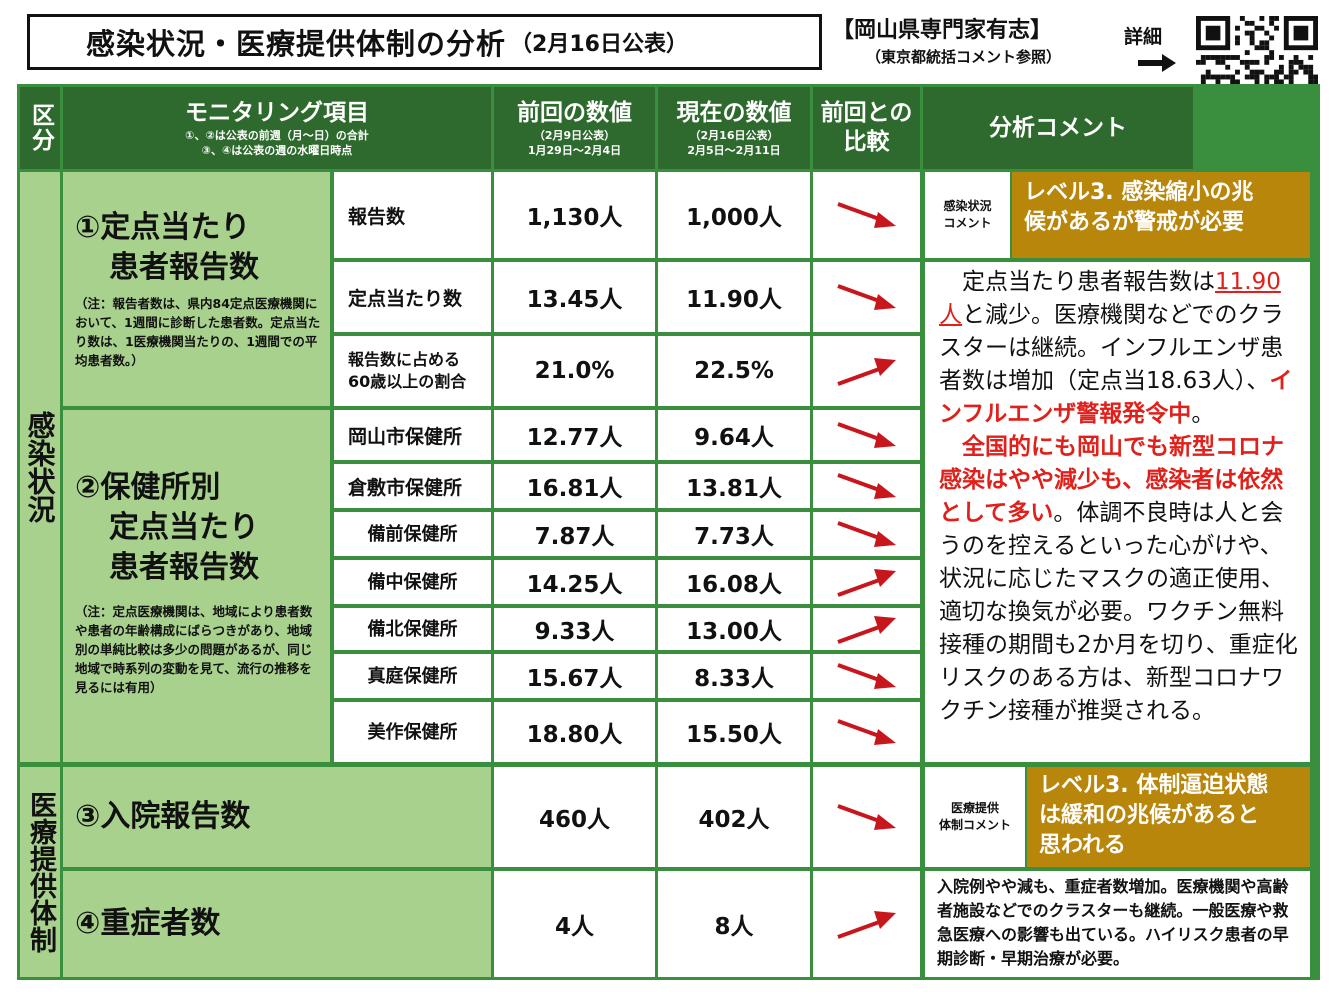 Image resolution: width=1331 pixels, height=992 pixels. I want to click on row-current-value: 11.90人, so click(734, 297).